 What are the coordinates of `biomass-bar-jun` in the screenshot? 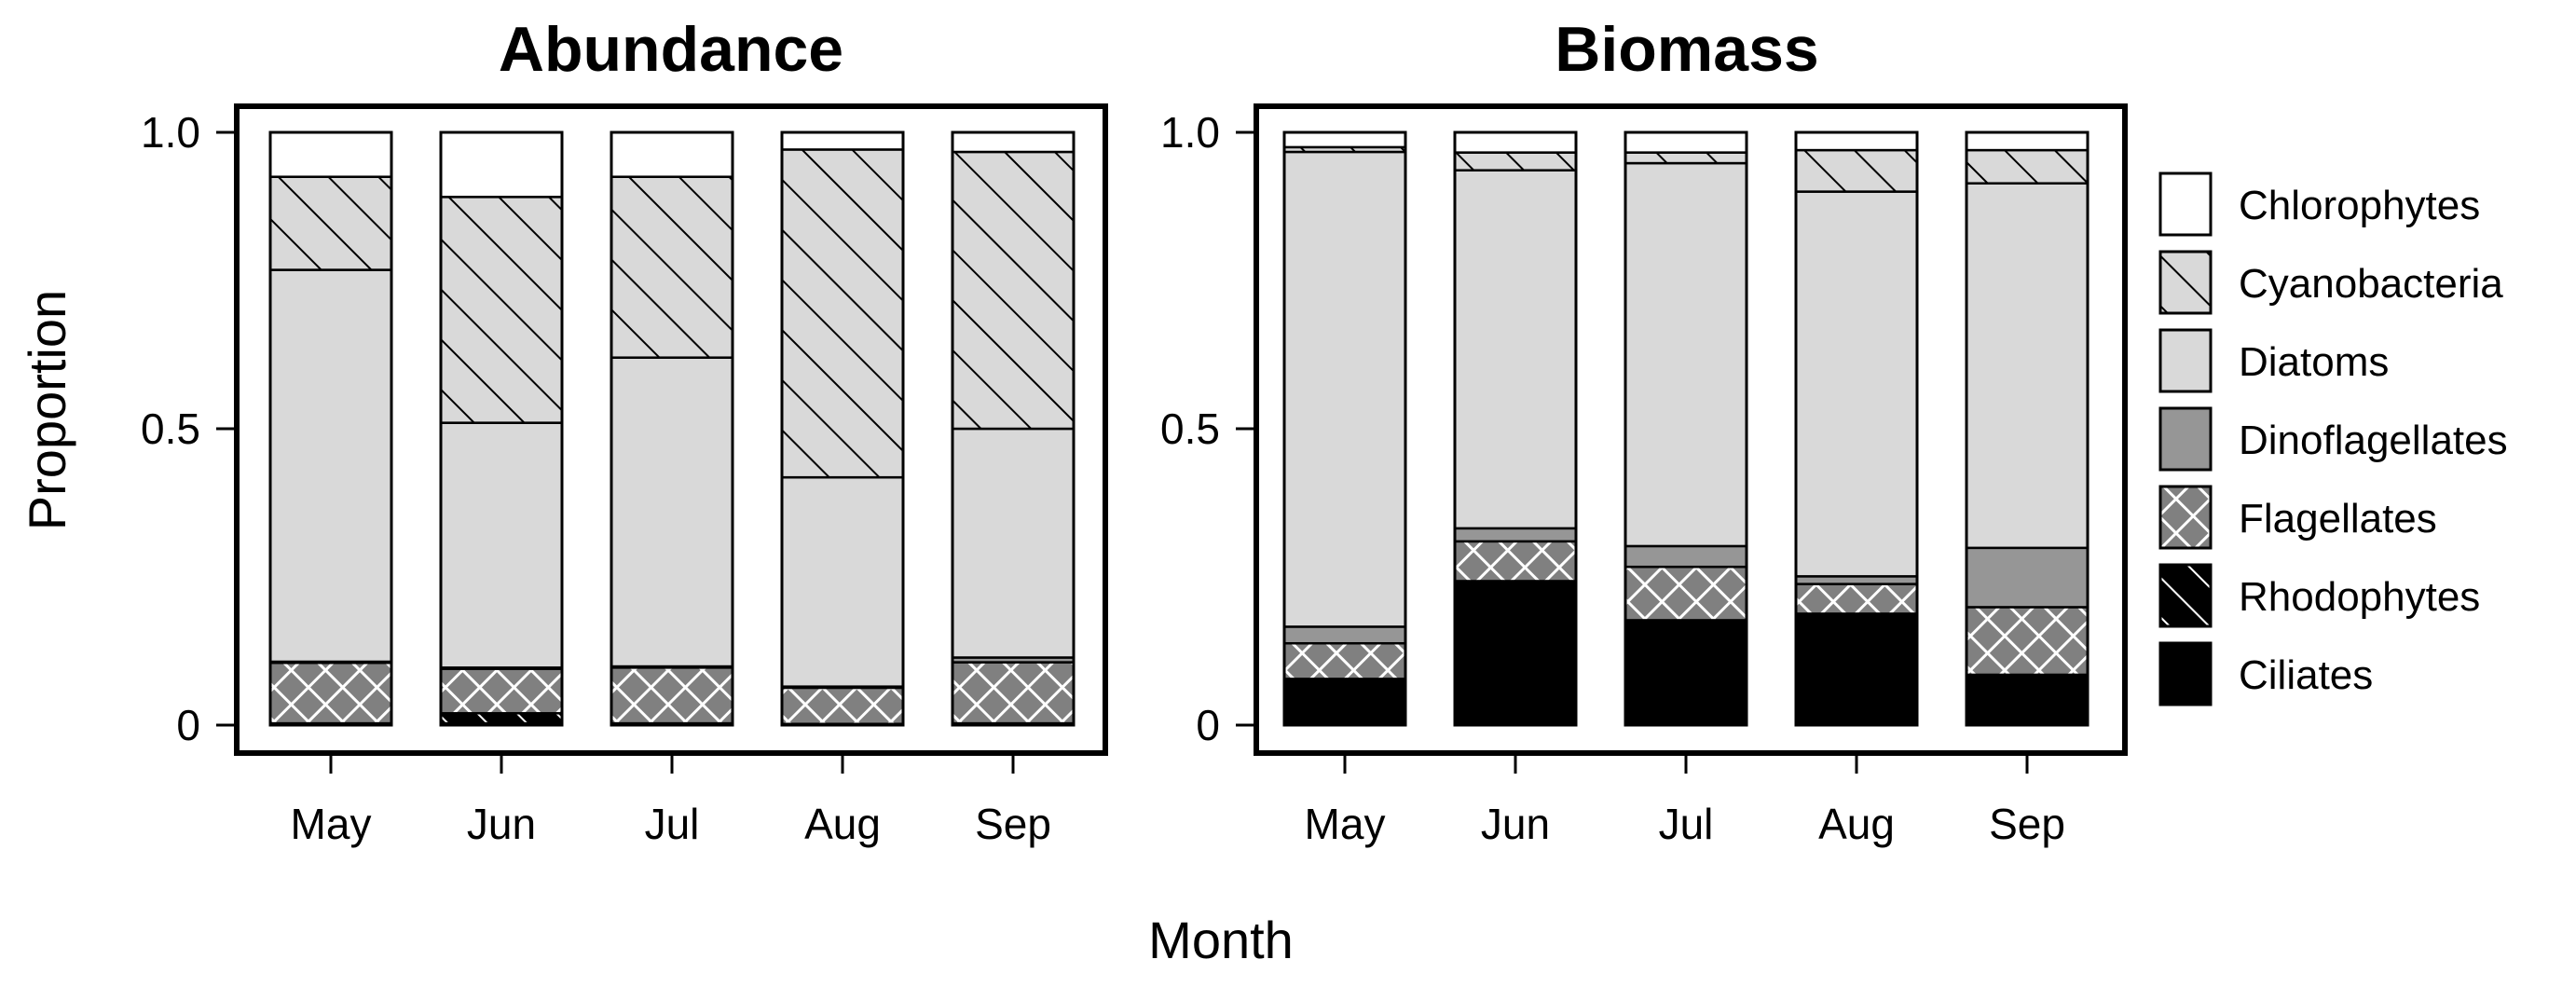 It's located at (1515, 428).